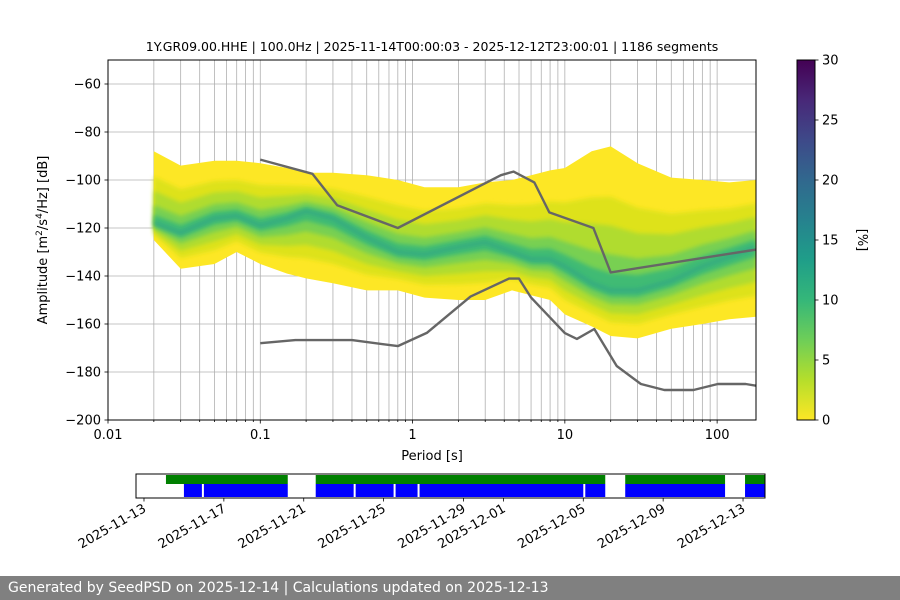  I want to click on colorbar-tick-label: 10, so click(830, 301).